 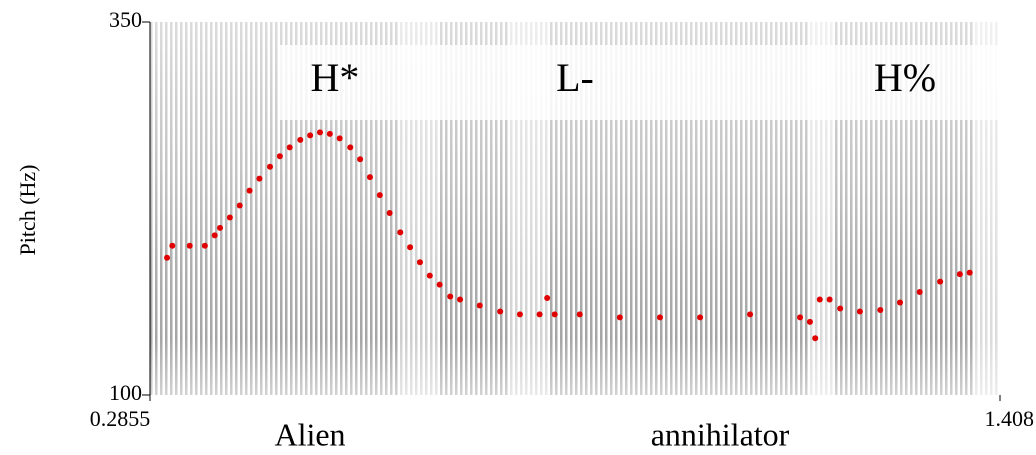 What do you see at coordinates (335, 77) in the screenshot?
I see `tone-label: H*` at bounding box center [335, 77].